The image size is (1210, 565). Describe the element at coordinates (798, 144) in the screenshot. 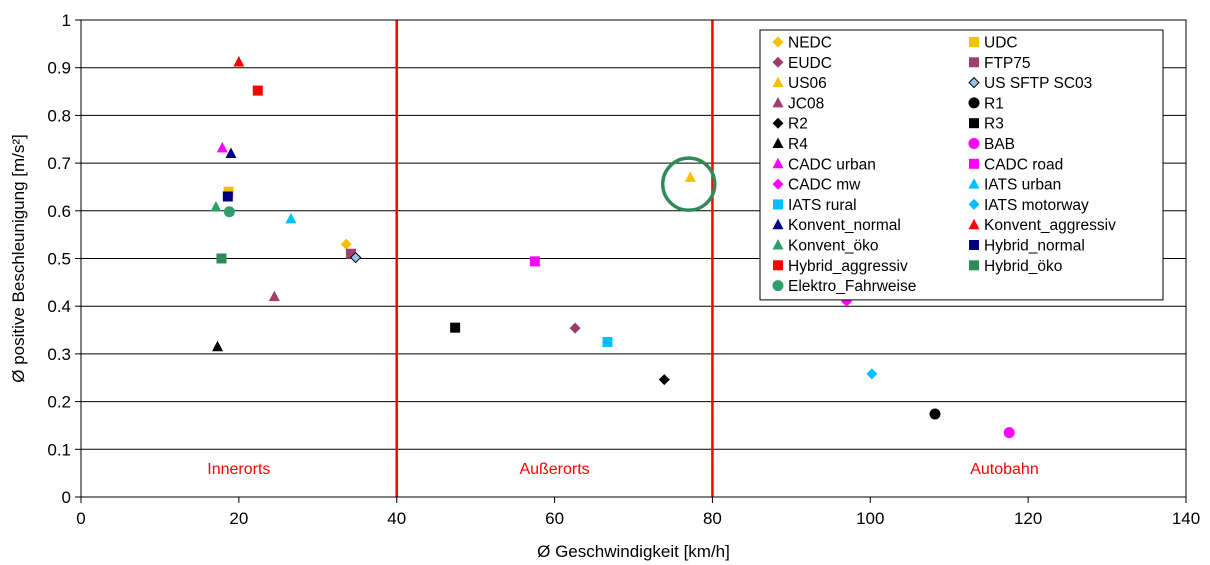

I see `legend-label: R4` at that location.